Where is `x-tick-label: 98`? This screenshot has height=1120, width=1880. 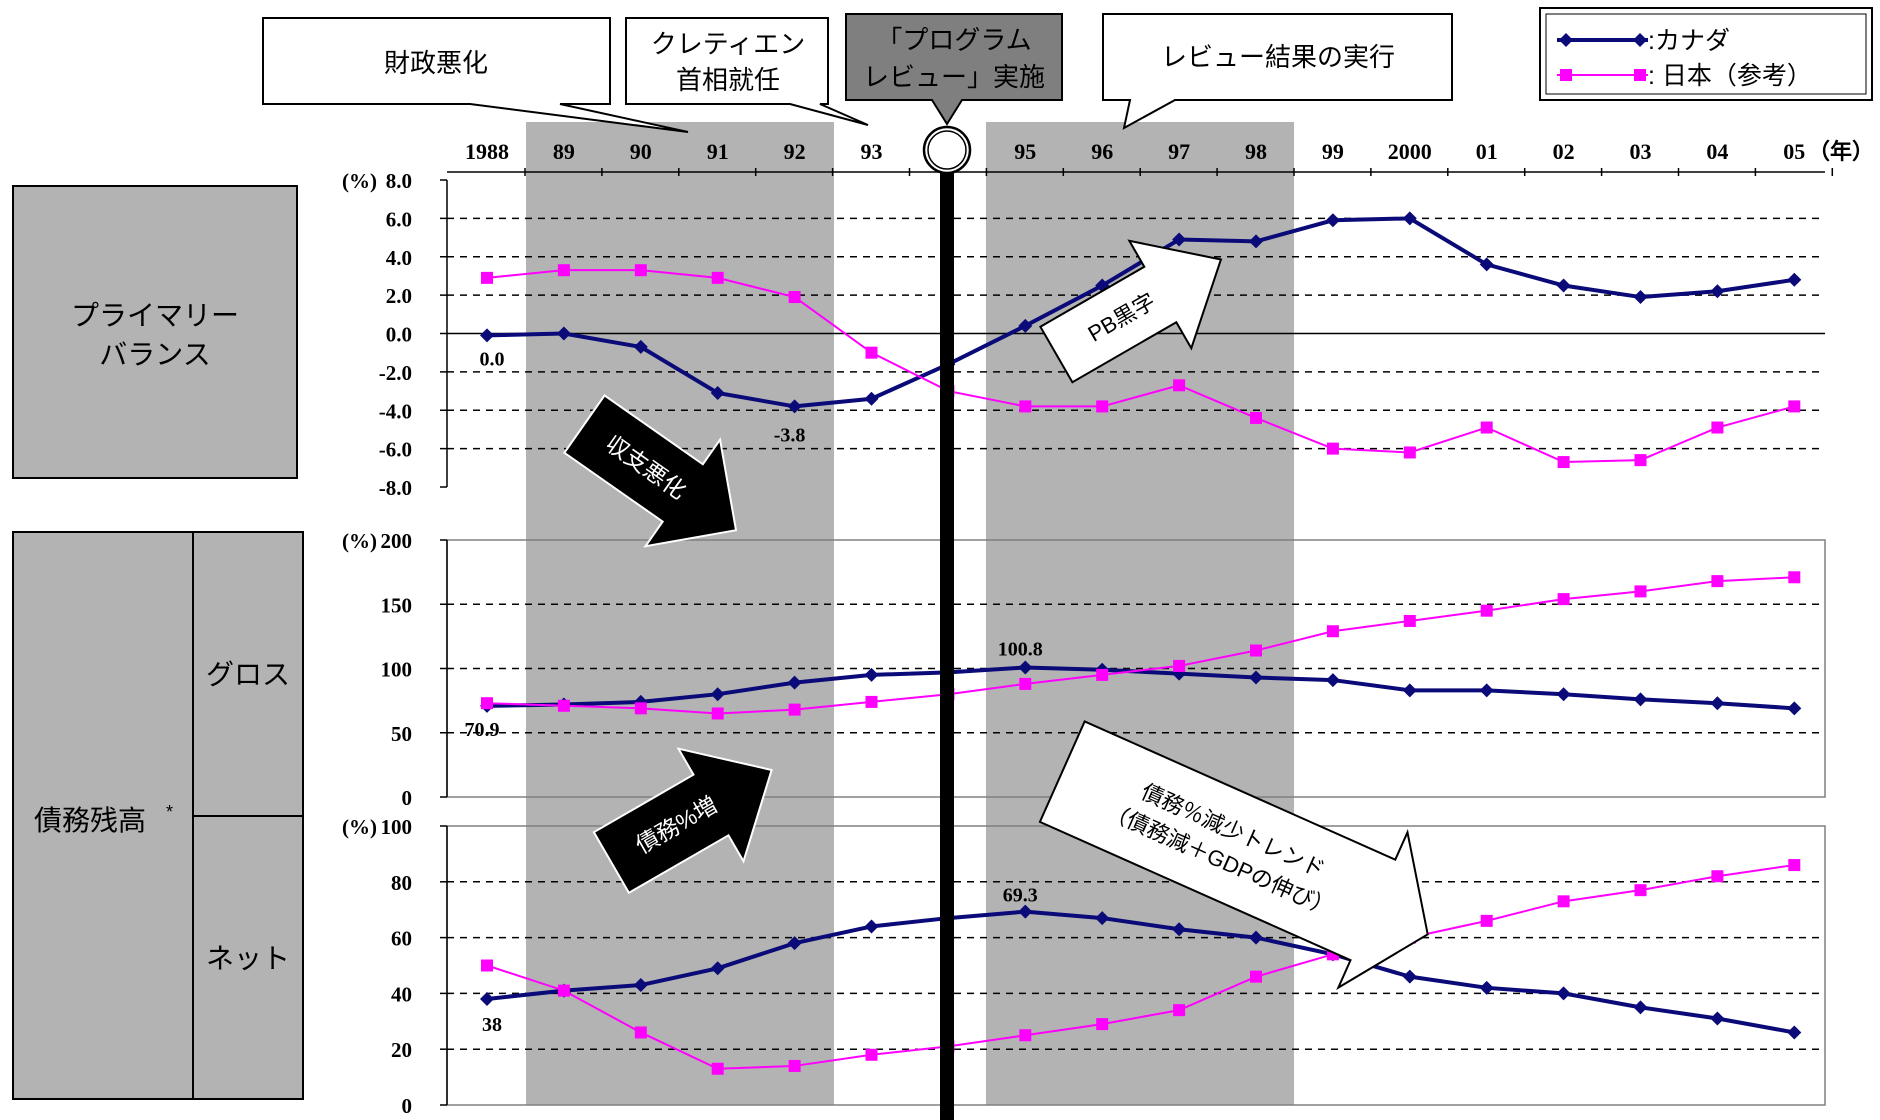
x-tick-label: 98 is located at coordinates (1256, 151).